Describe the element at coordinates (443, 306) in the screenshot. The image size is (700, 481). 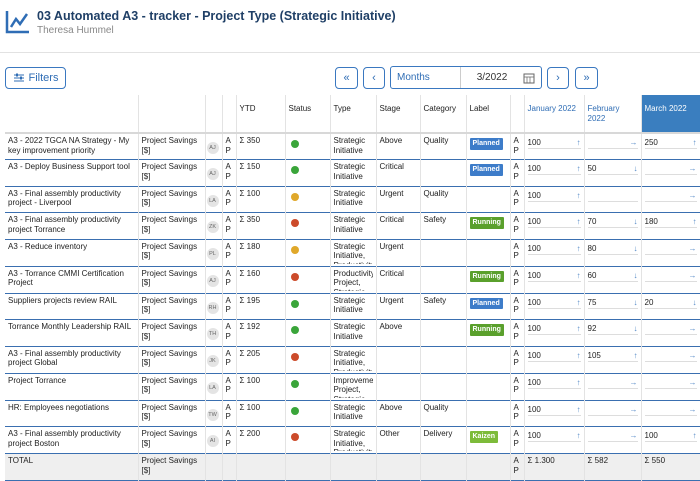
I see `category-cell: Safety` at that location.